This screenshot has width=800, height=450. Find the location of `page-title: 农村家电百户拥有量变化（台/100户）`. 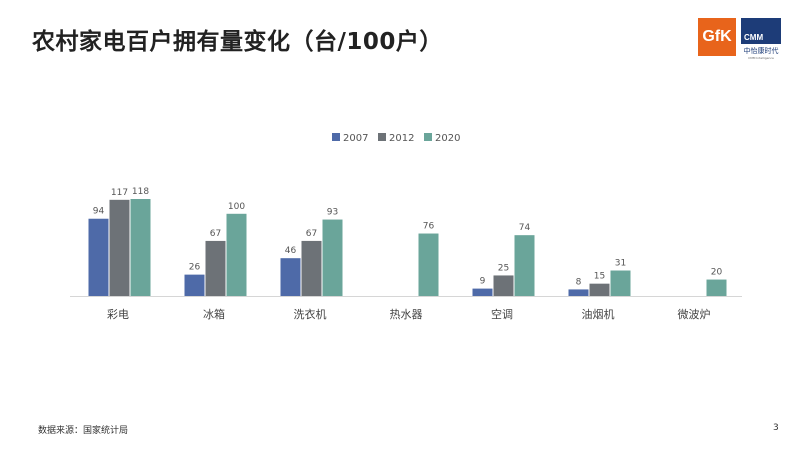

page-title: 农村家电百户拥有量变化（台/100户） is located at coordinates (237, 42).